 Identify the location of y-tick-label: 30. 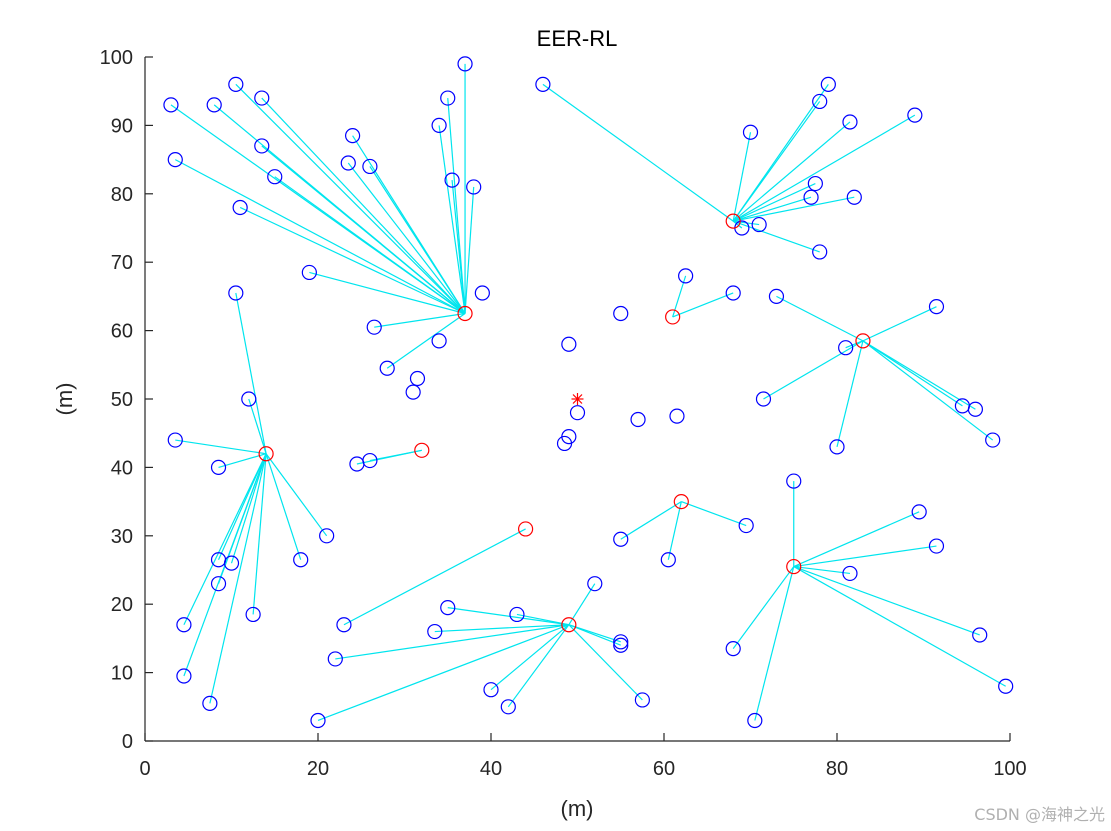
(122, 537).